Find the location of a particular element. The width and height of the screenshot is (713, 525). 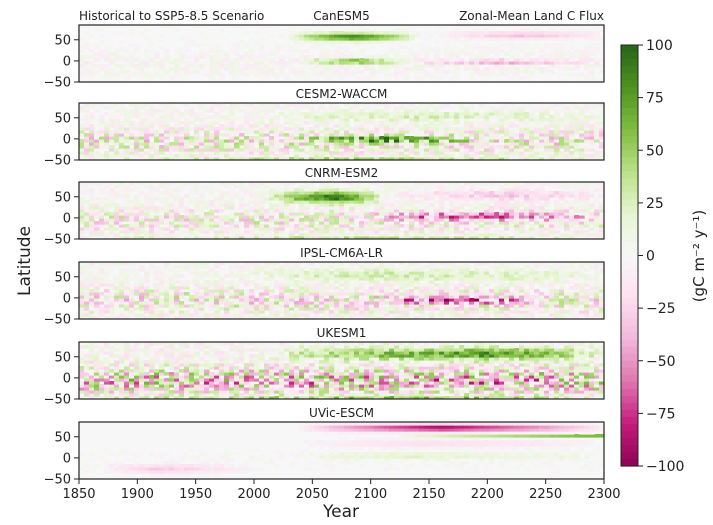

y-tick-label: −50 is located at coordinates (57, 161).